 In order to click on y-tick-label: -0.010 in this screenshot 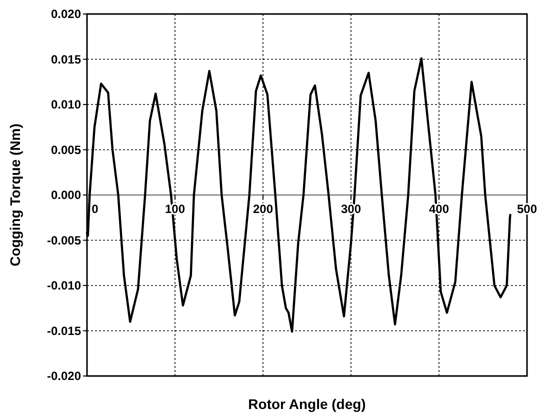, I will do `click(64, 285)`.